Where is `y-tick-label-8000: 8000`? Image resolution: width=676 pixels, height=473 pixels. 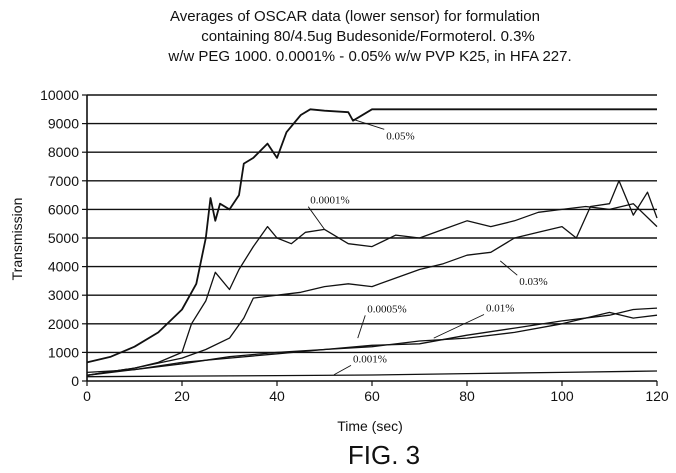 y-tick-label-8000: 8000 is located at coordinates (63, 152).